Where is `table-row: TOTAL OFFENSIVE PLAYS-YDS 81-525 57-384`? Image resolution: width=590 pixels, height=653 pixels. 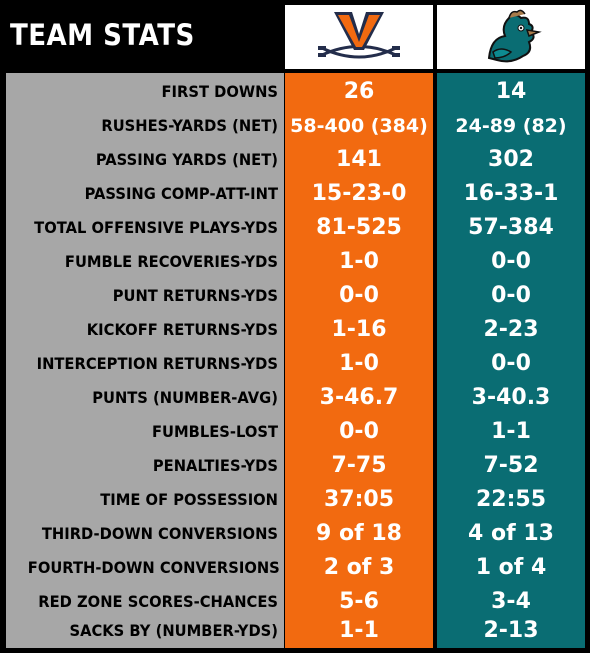
table-row: TOTAL OFFENSIVE PLAYS-YDS 81-525 57-384 is located at coordinates (296, 228).